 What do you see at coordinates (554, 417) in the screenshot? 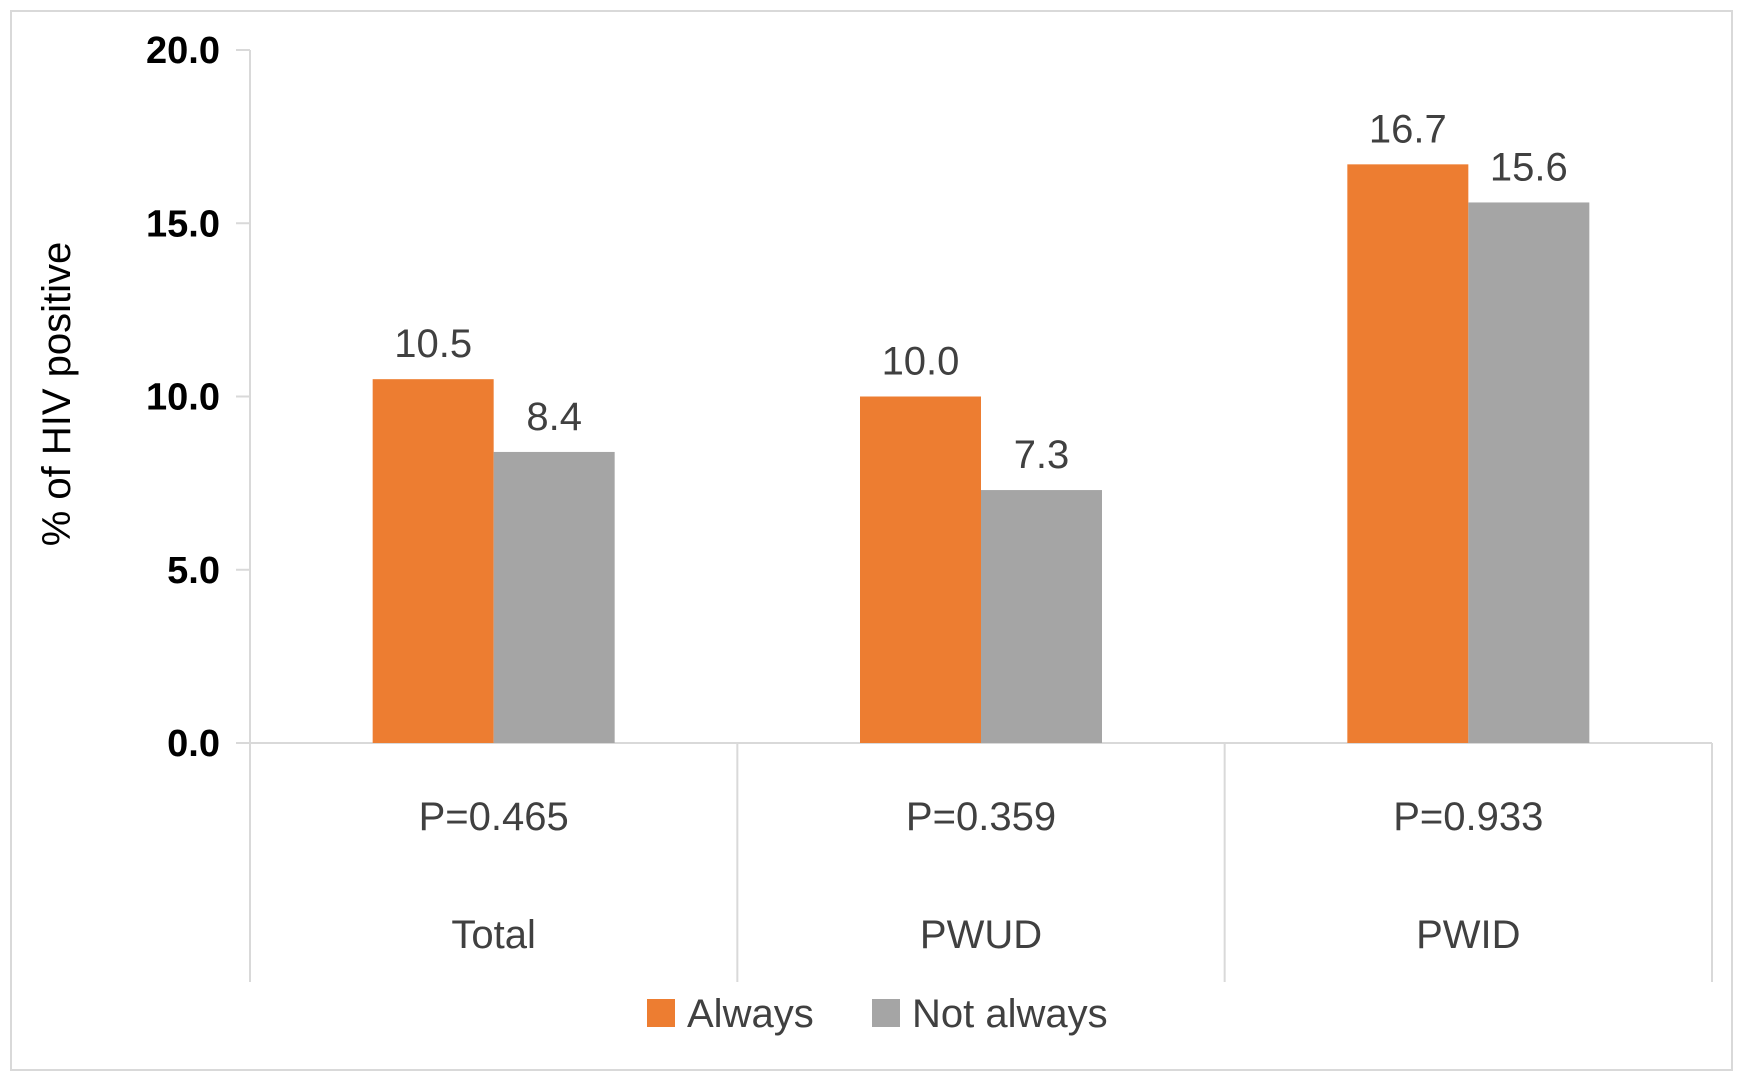
I see `bar-value-label: 8.4` at bounding box center [554, 417].